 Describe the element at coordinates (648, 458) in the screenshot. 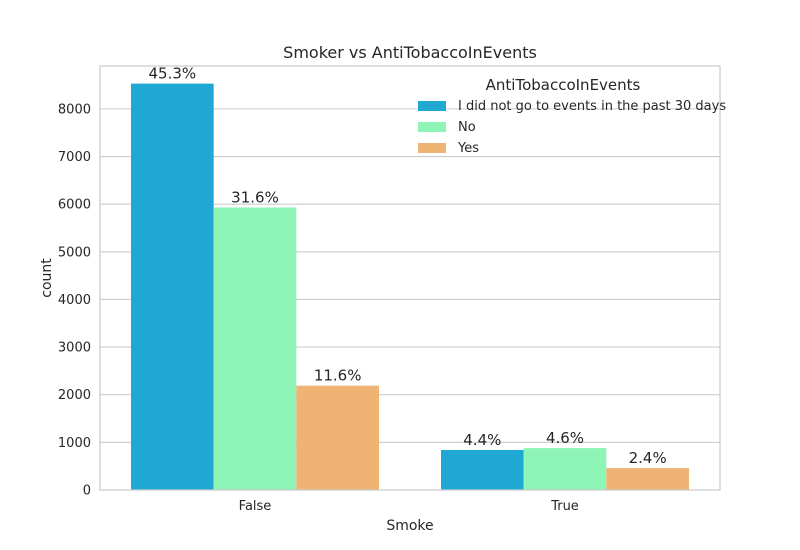

I see `bar-label-true-2: 2.4%` at that location.